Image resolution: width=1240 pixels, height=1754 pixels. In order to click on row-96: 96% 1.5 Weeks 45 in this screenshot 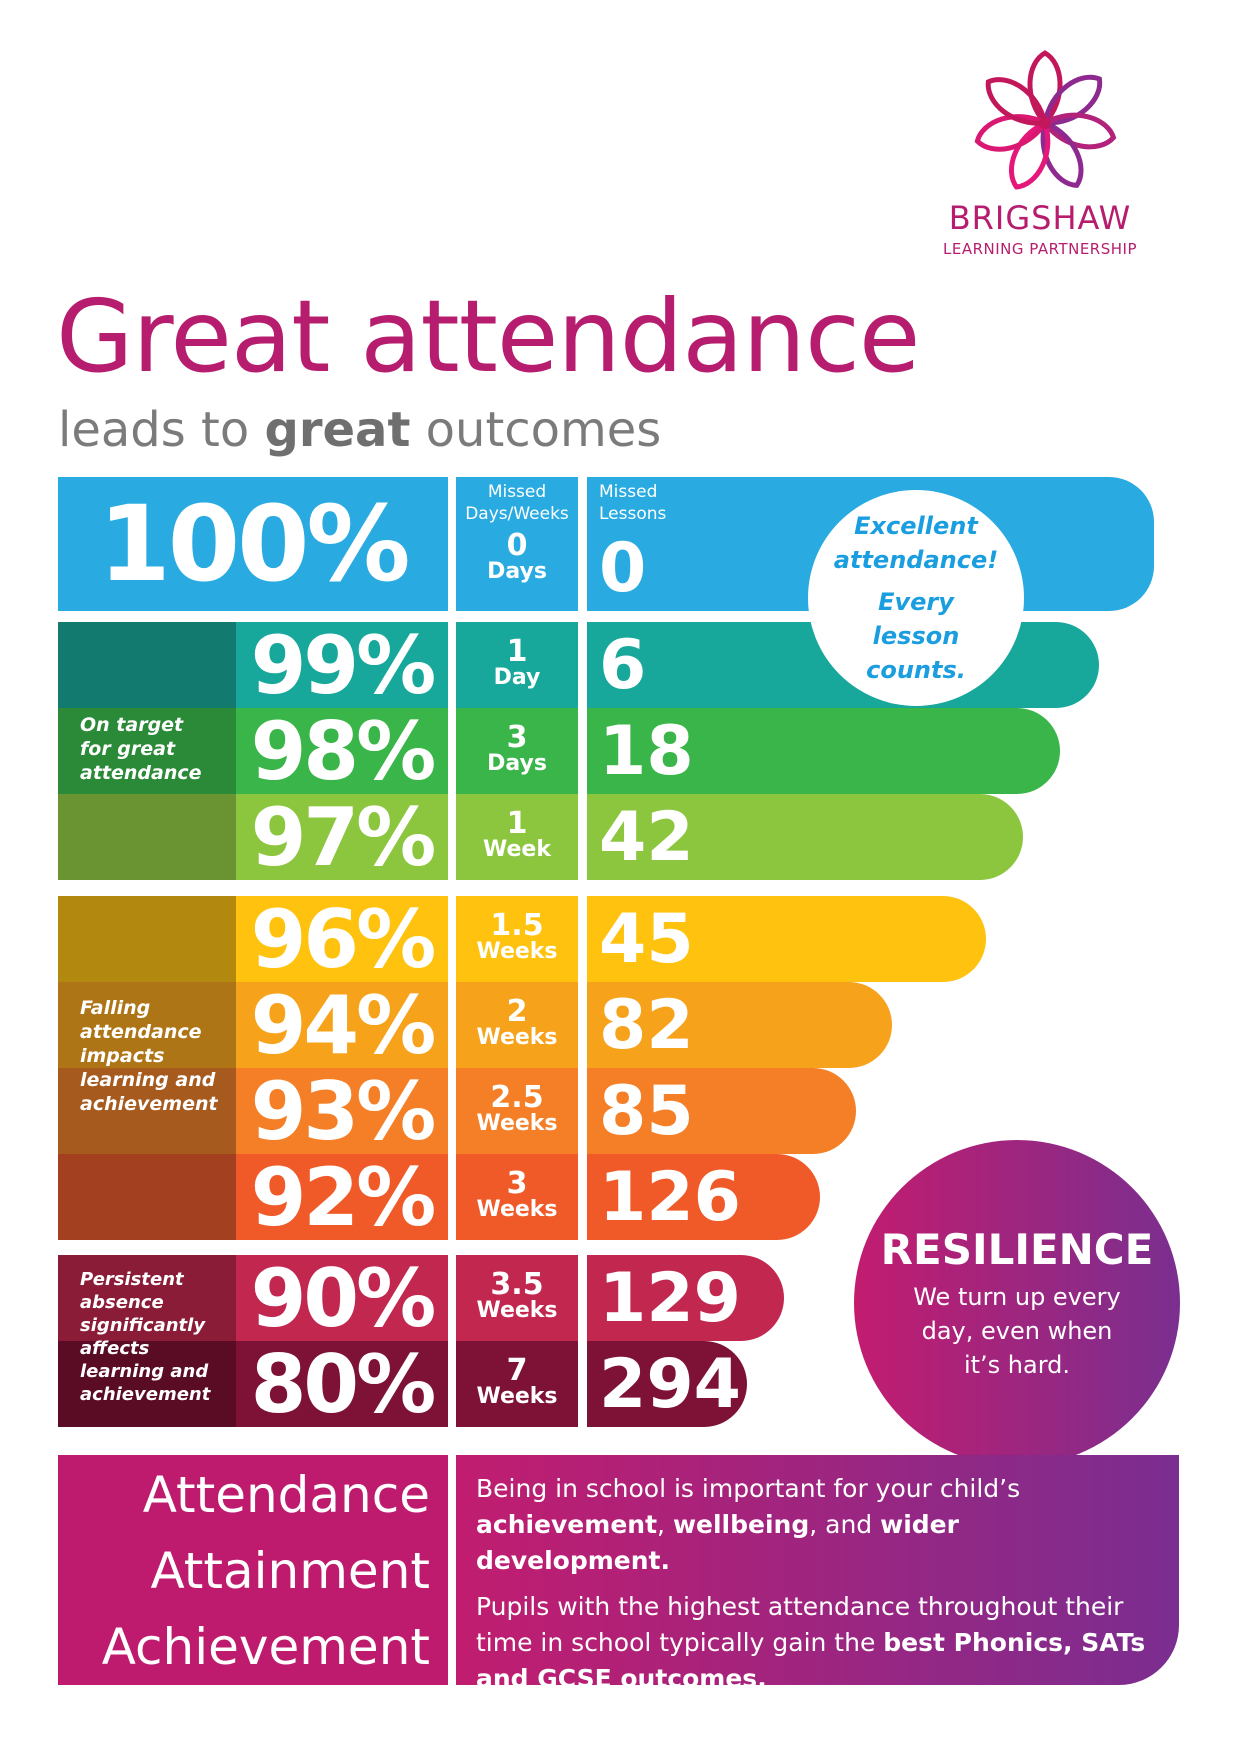, I will do `click(620, 939)`.